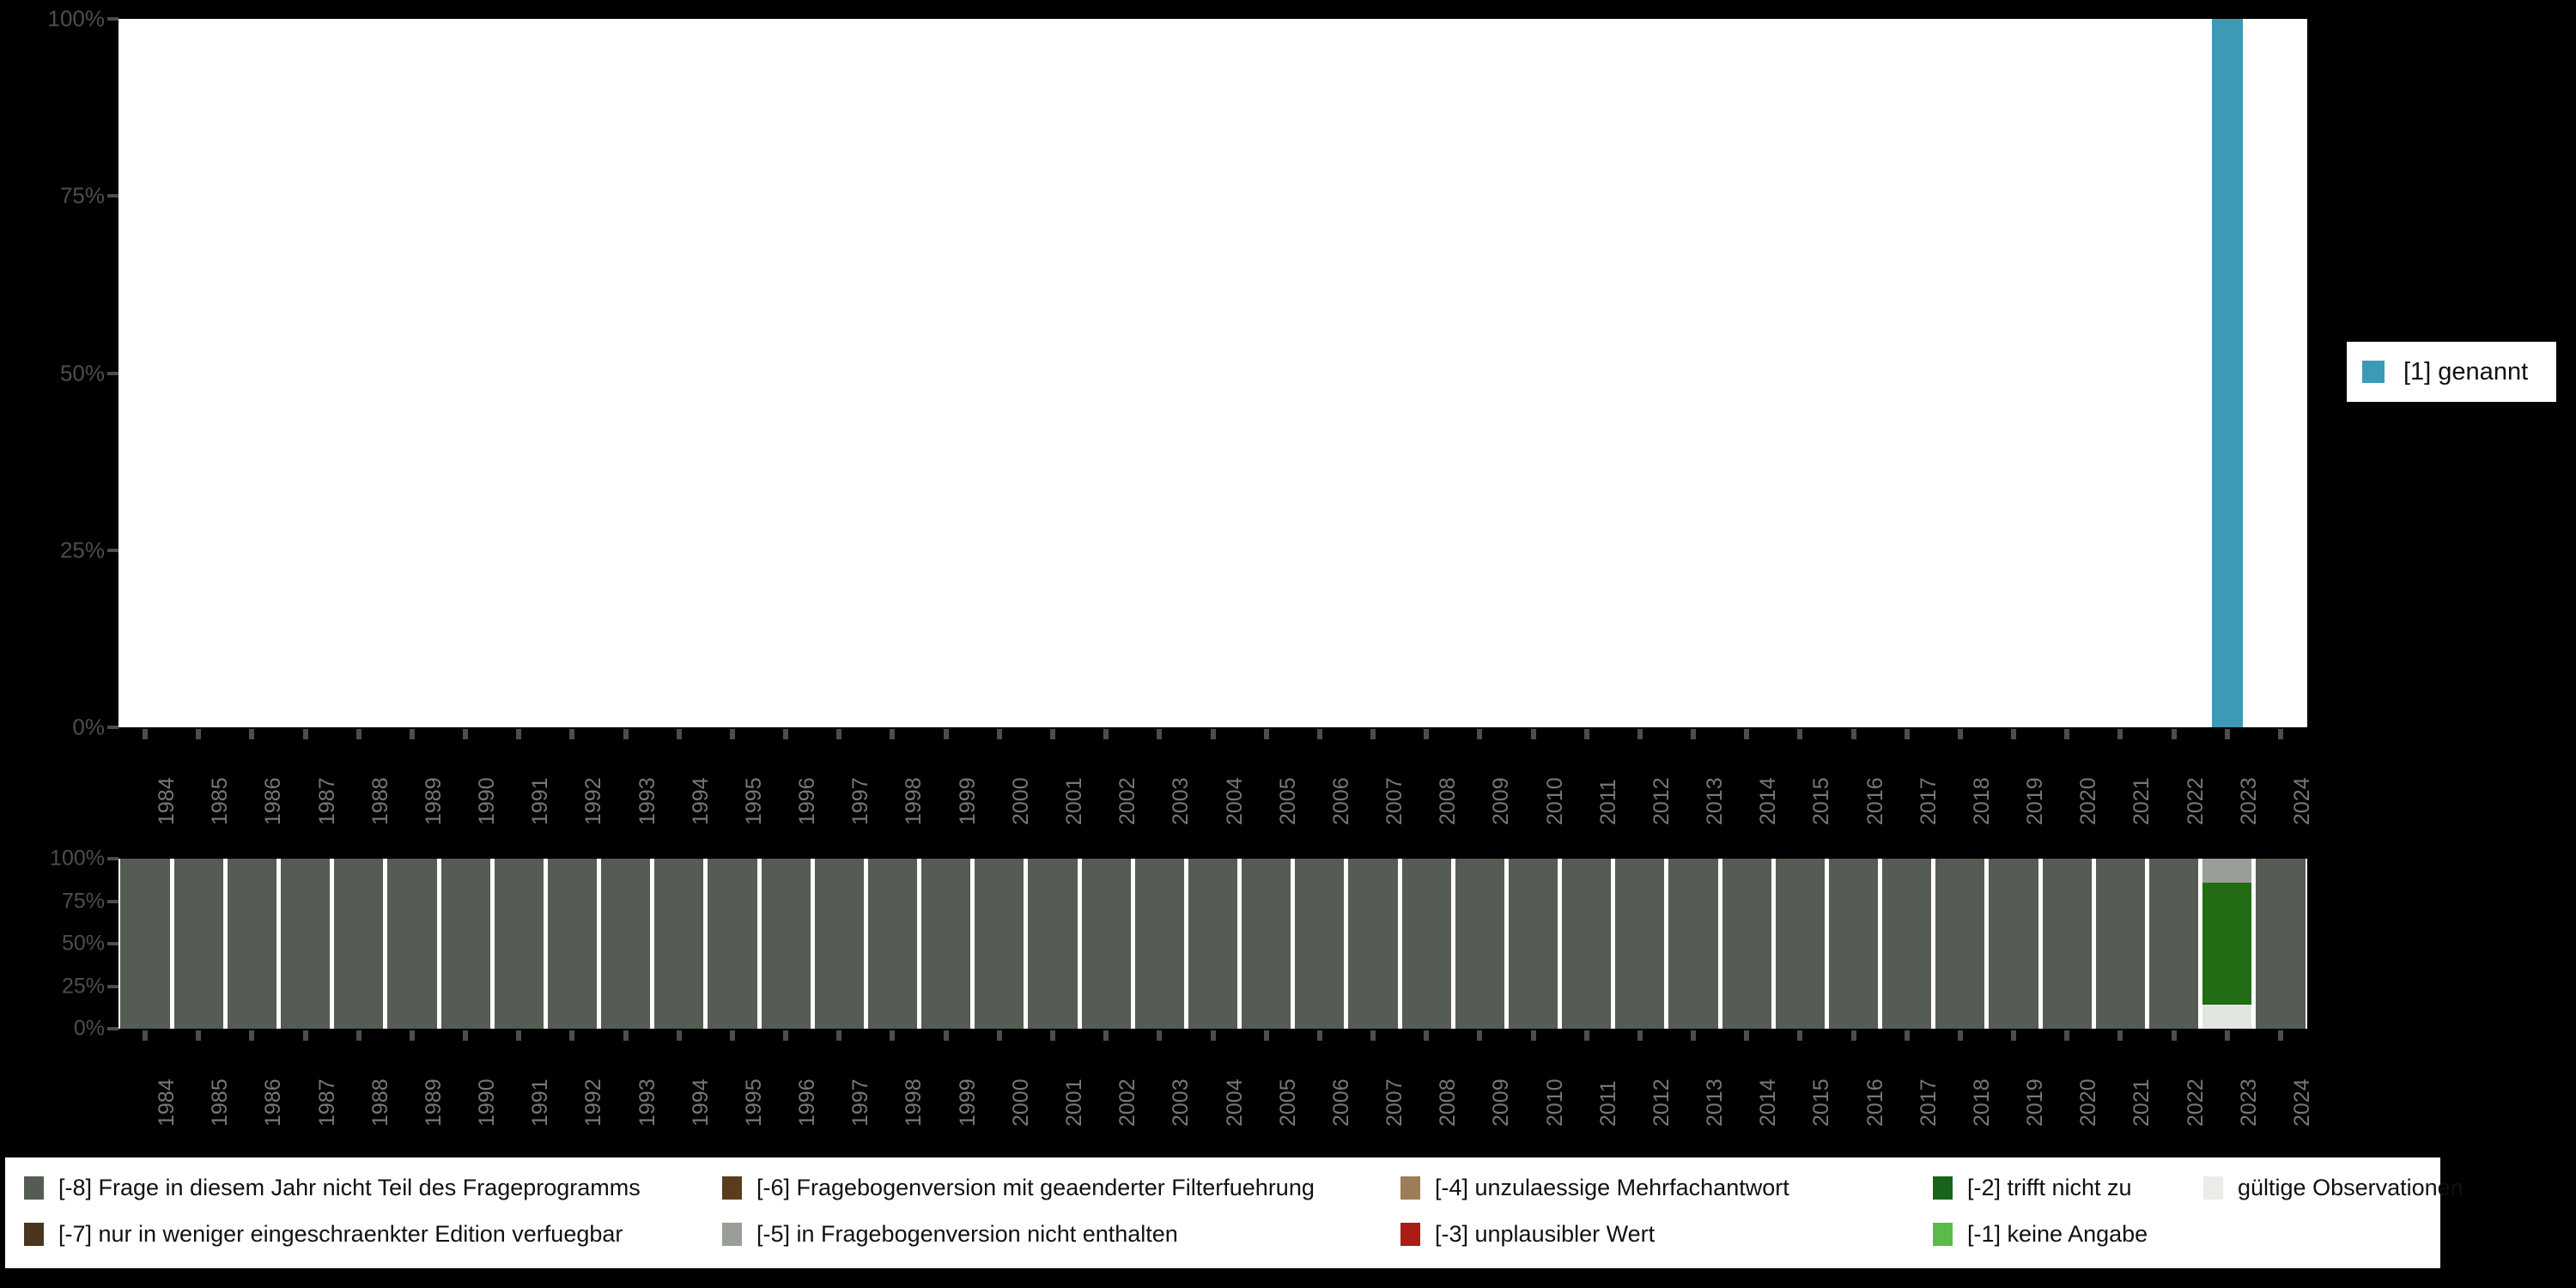 Image resolution: width=2576 pixels, height=1288 pixels. Describe the element at coordinates (2437, 372) in the screenshot. I see `legend-item: [1] genannt` at that location.